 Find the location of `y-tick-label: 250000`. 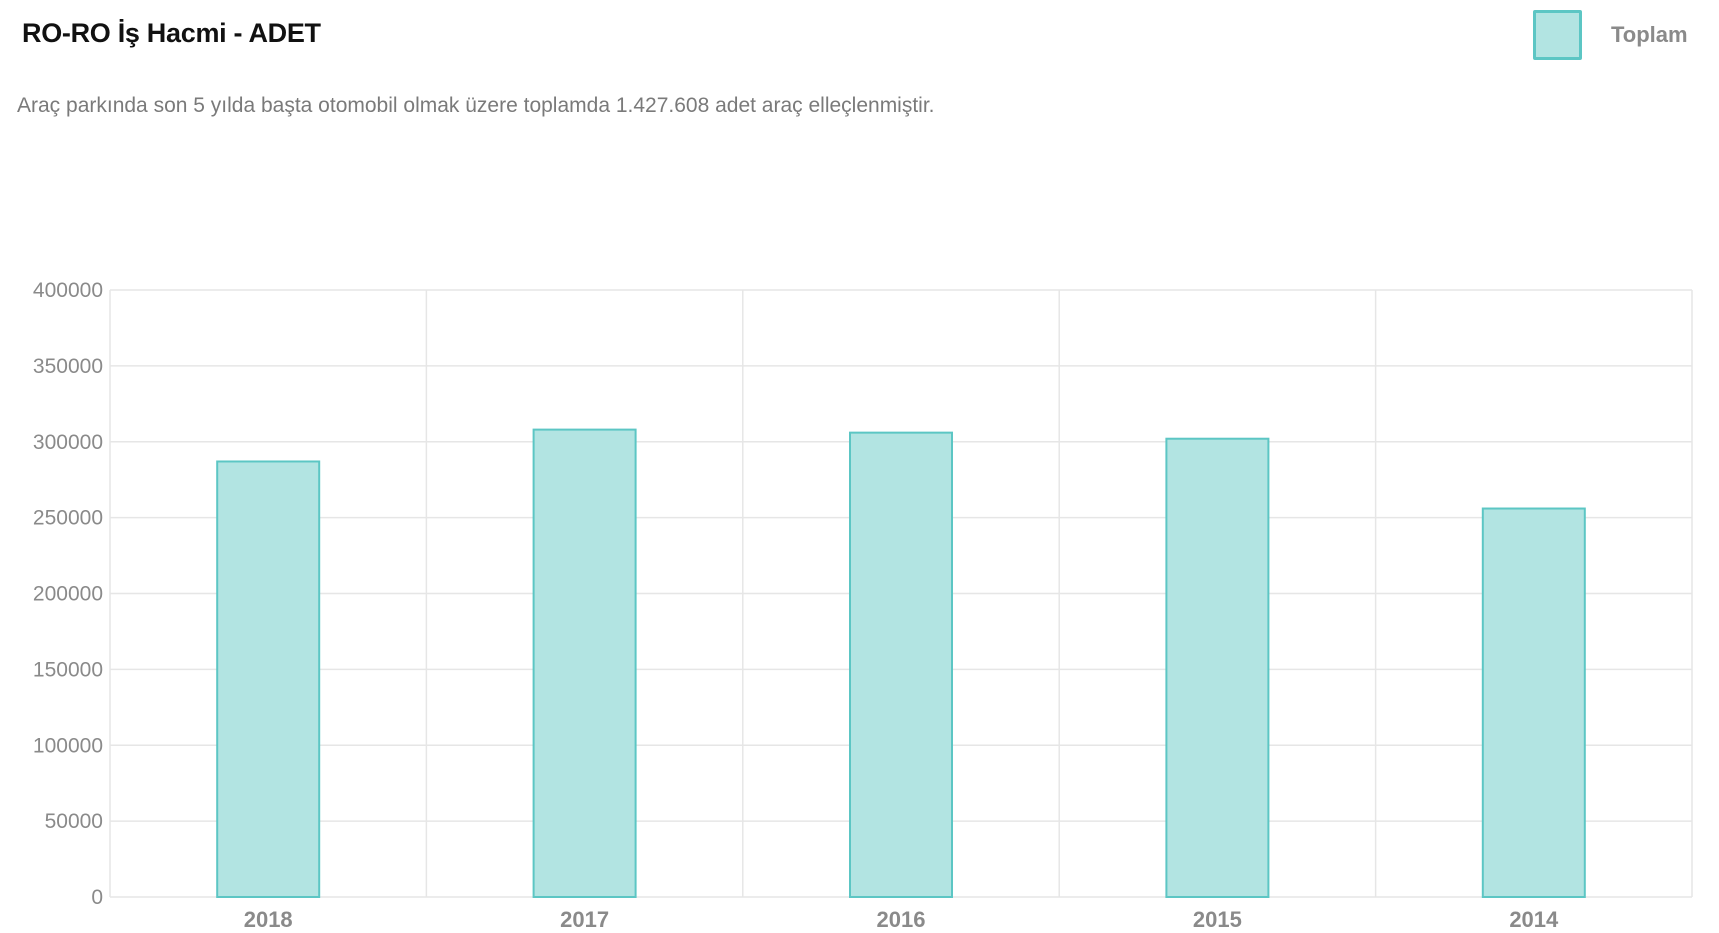

y-tick-label: 250000 is located at coordinates (68, 518).